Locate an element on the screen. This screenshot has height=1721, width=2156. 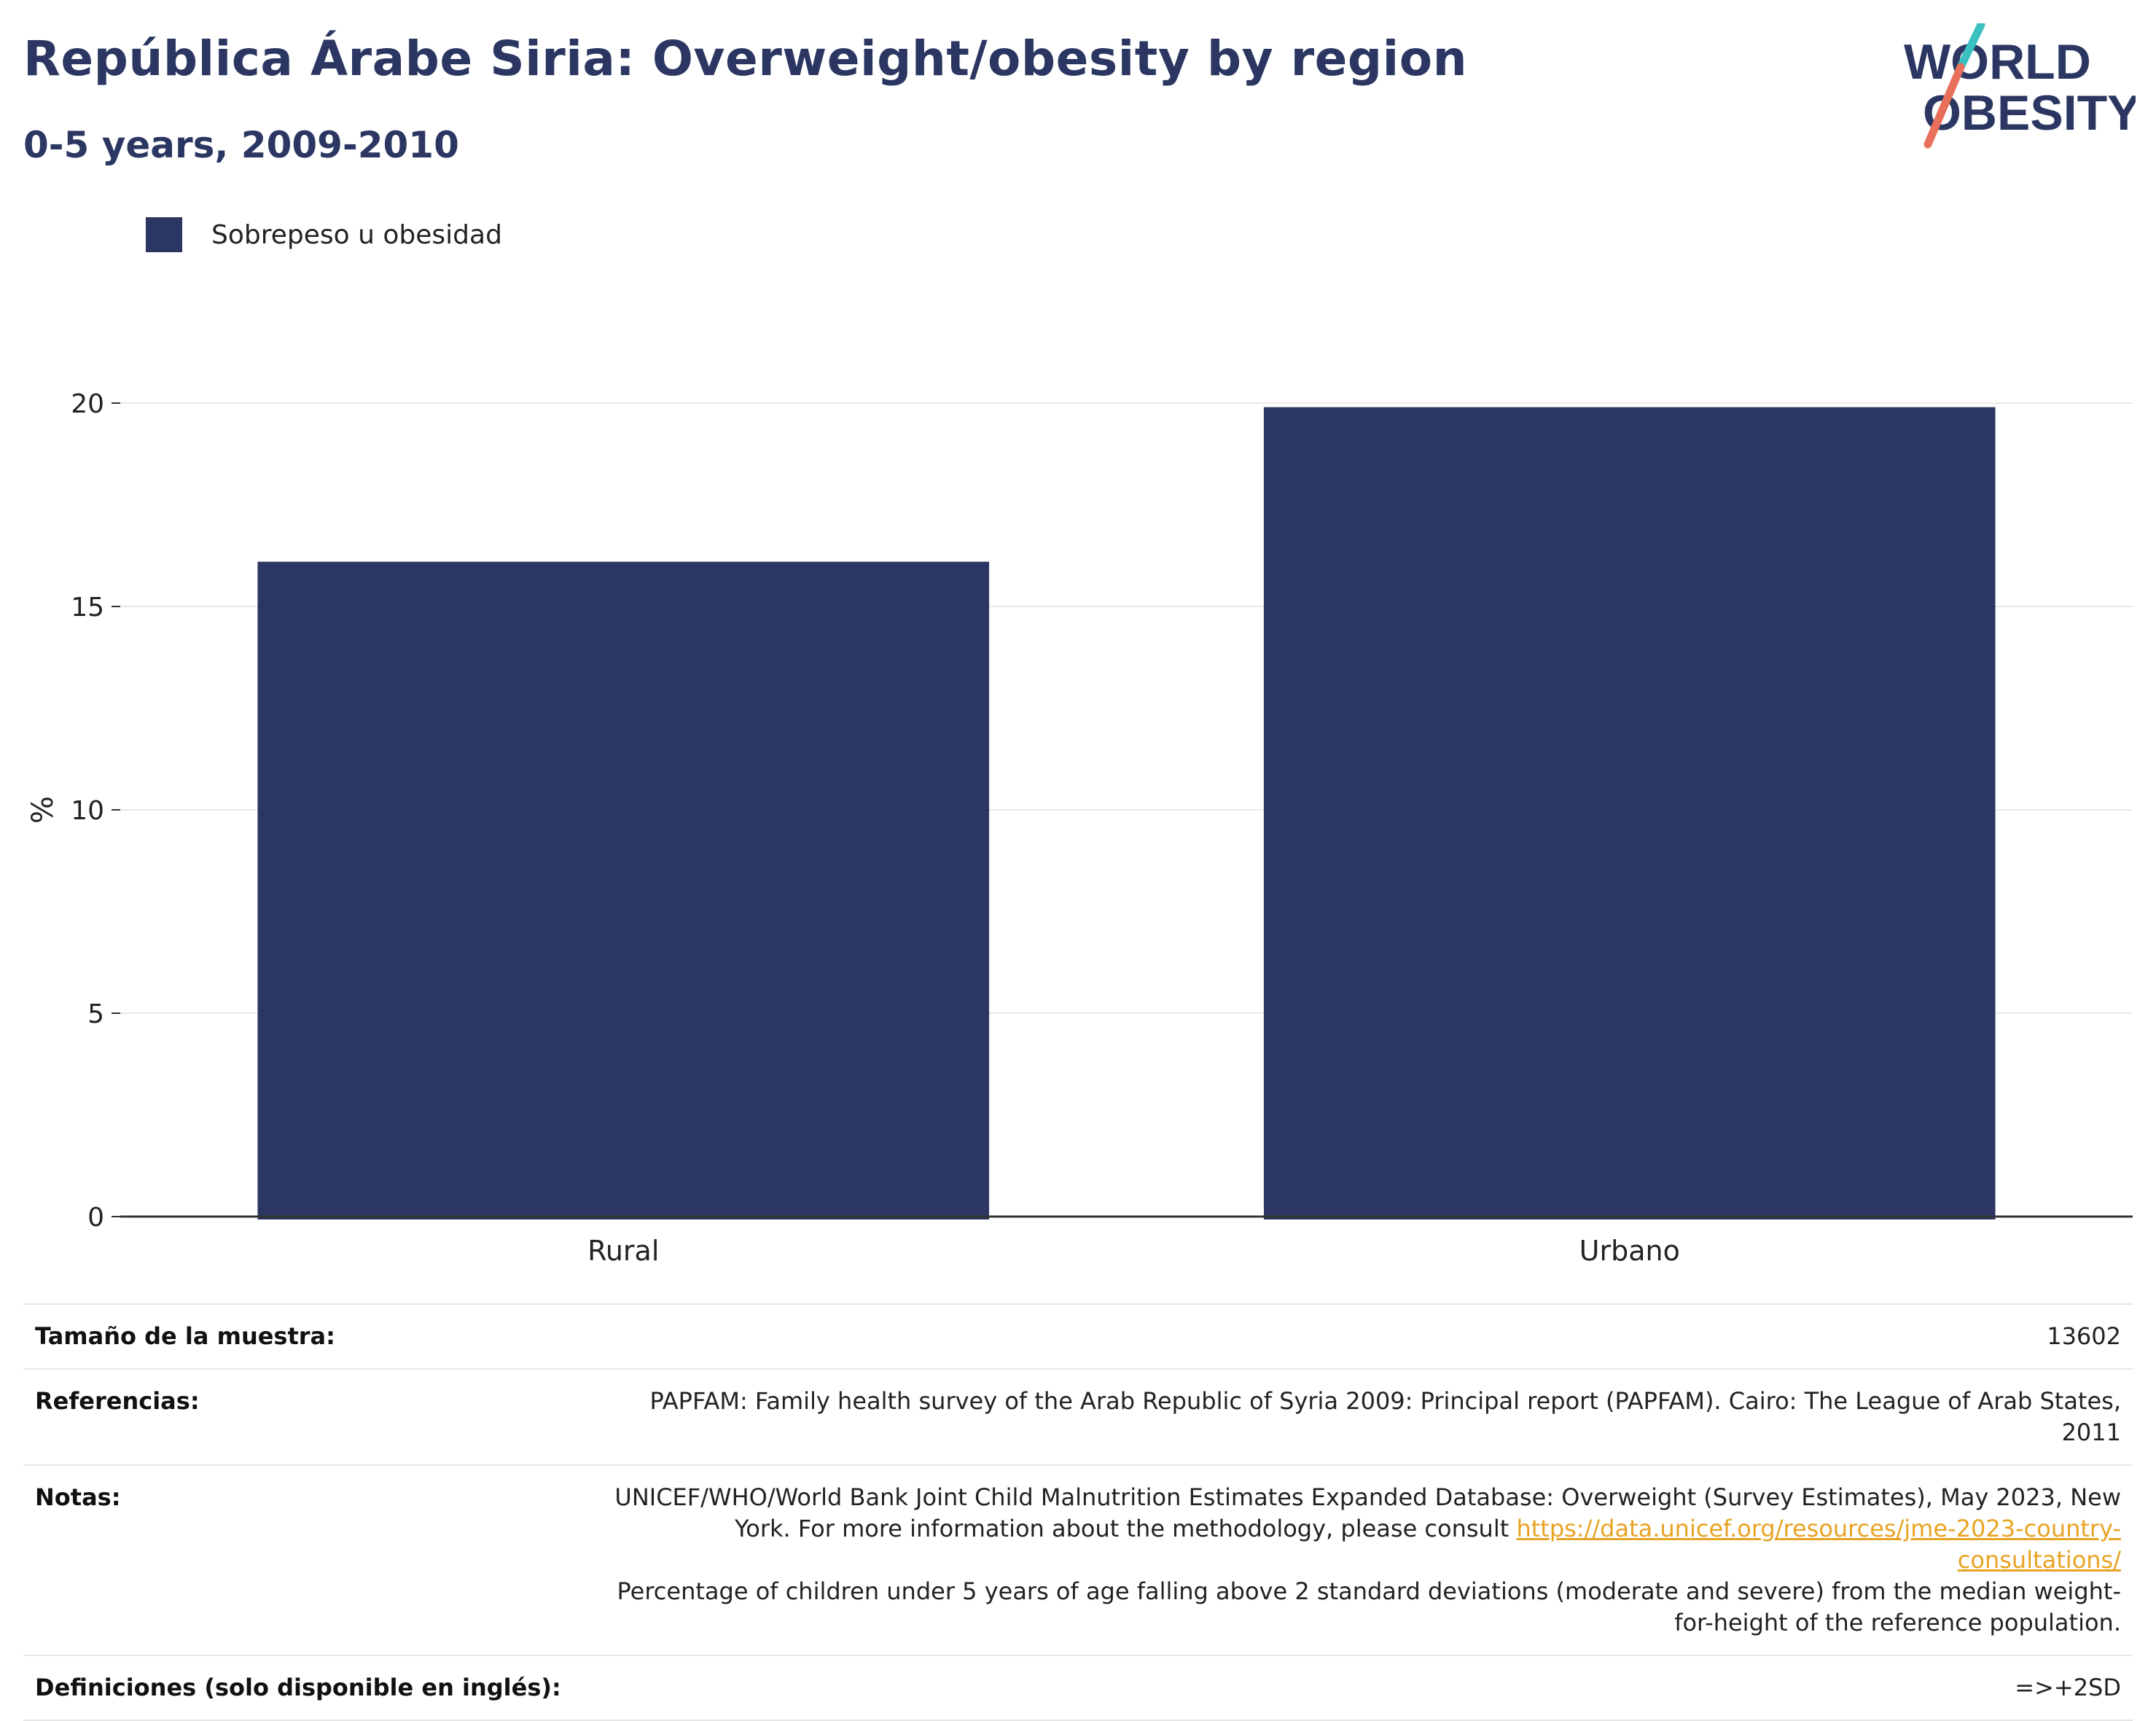
x-tick-label: Urbano is located at coordinates (1630, 1251).